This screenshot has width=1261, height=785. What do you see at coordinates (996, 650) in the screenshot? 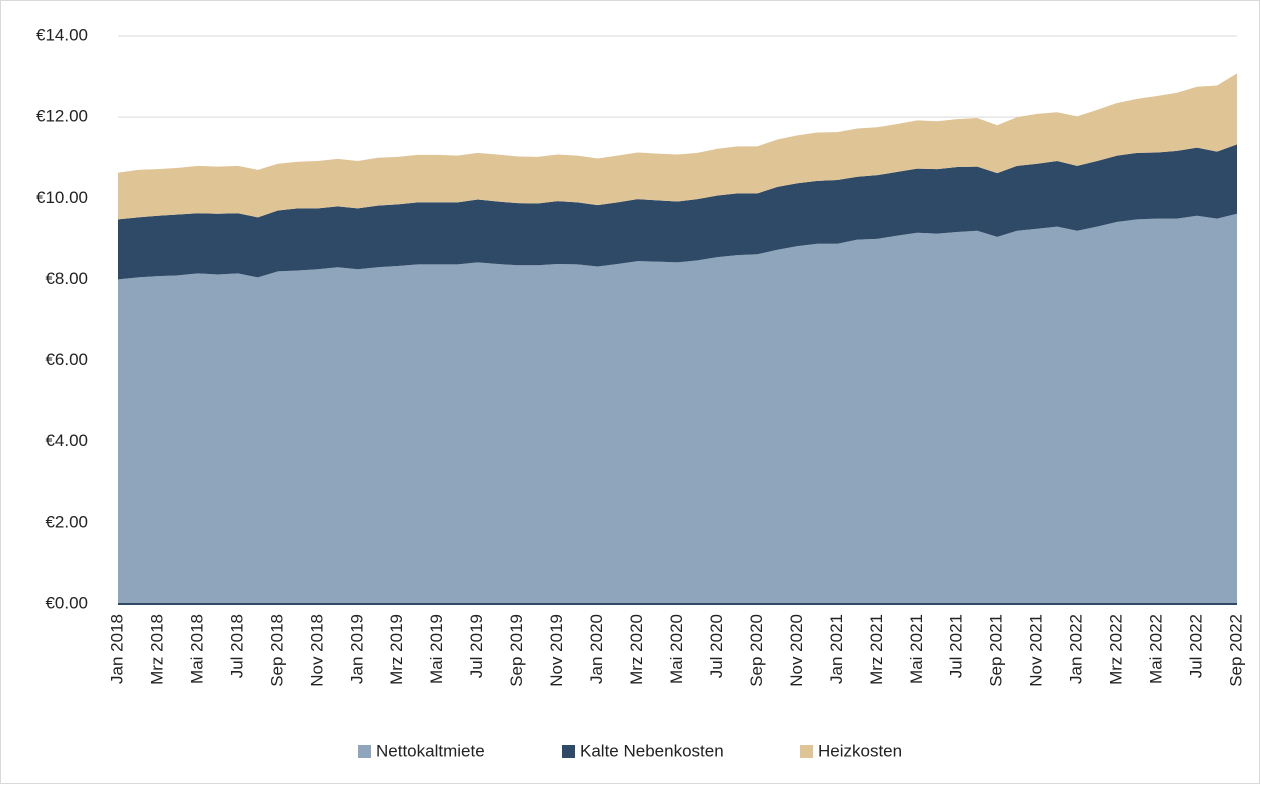
I see `x-tick-label: Sep 2021` at bounding box center [996, 650].